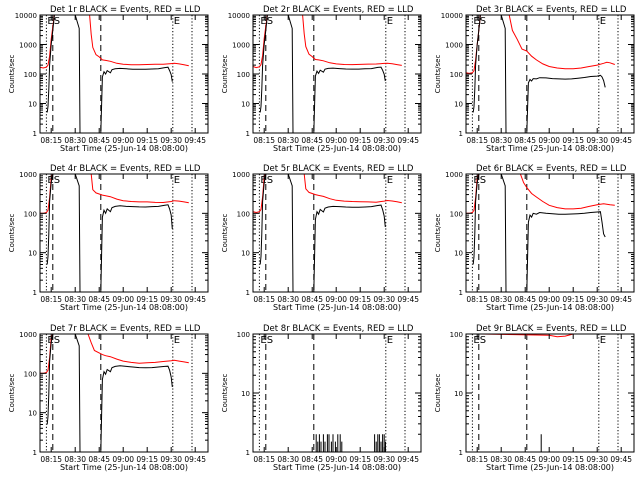  I want to click on det-3-y-tick-label: 1, so click(461, 134).